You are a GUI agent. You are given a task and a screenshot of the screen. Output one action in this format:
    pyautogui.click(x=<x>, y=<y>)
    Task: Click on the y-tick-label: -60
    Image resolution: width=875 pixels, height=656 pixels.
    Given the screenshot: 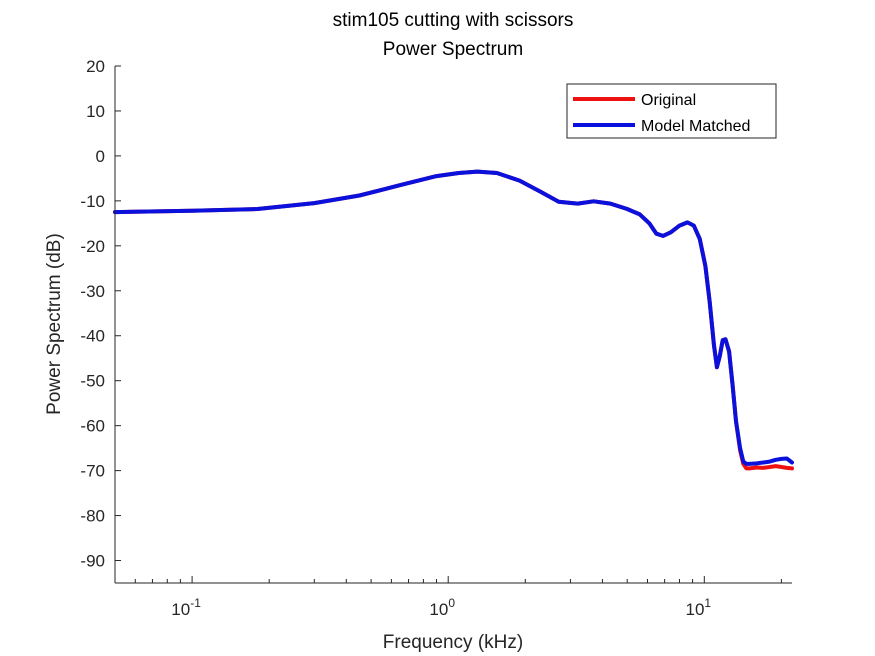 What is the action you would take?
    pyautogui.click(x=92, y=426)
    